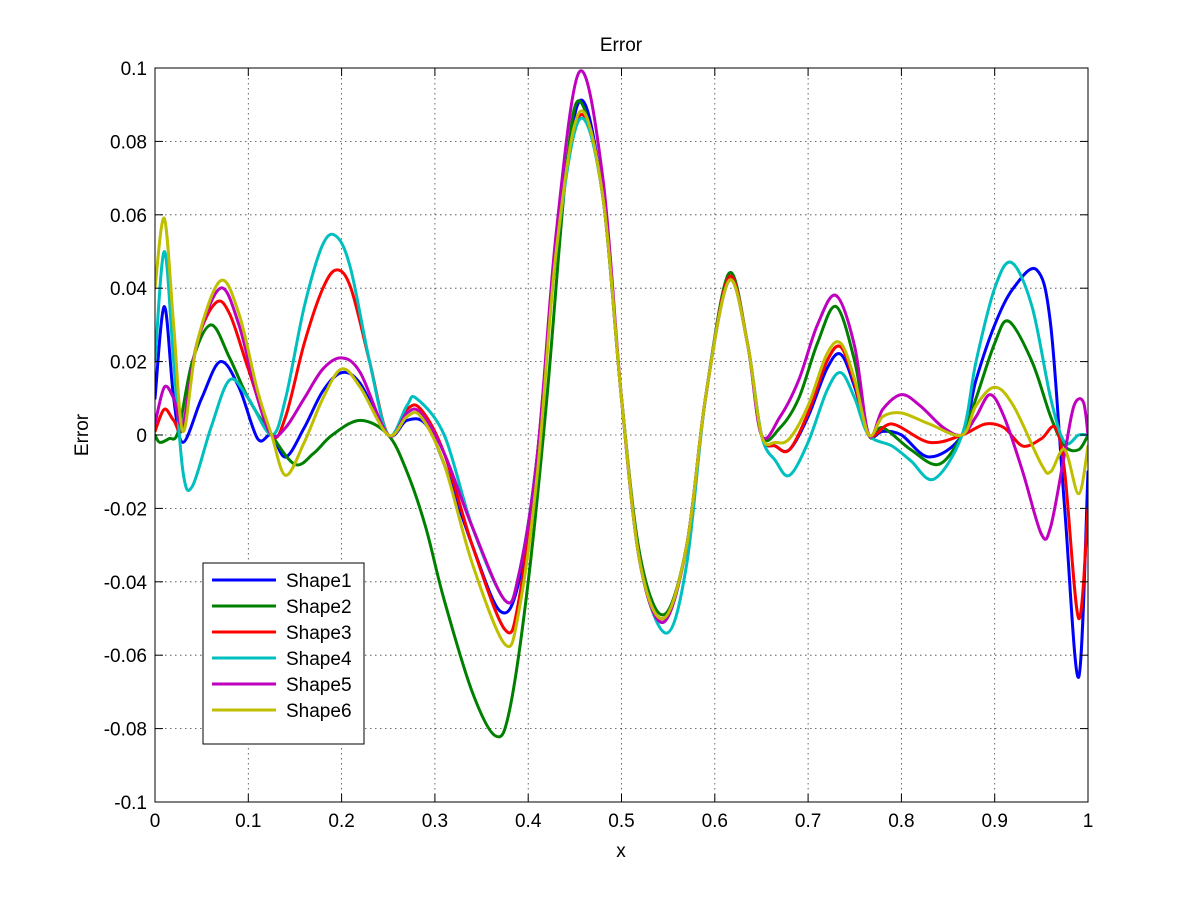  Describe the element at coordinates (528, 821) in the screenshot. I see `x-tick-label: 0.4` at that location.